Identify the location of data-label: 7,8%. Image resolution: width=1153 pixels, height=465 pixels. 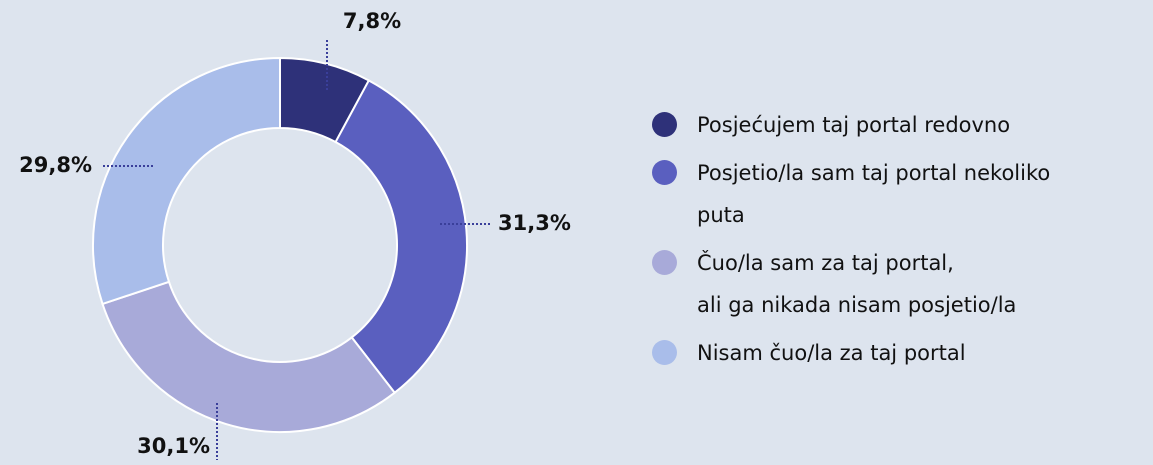
(372, 21).